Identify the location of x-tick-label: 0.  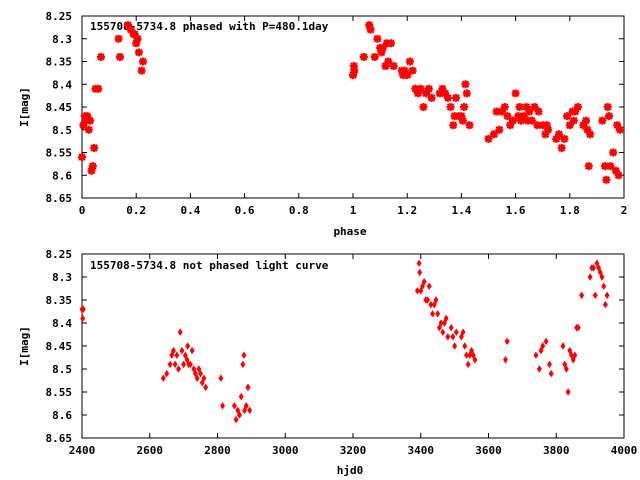
(82, 210).